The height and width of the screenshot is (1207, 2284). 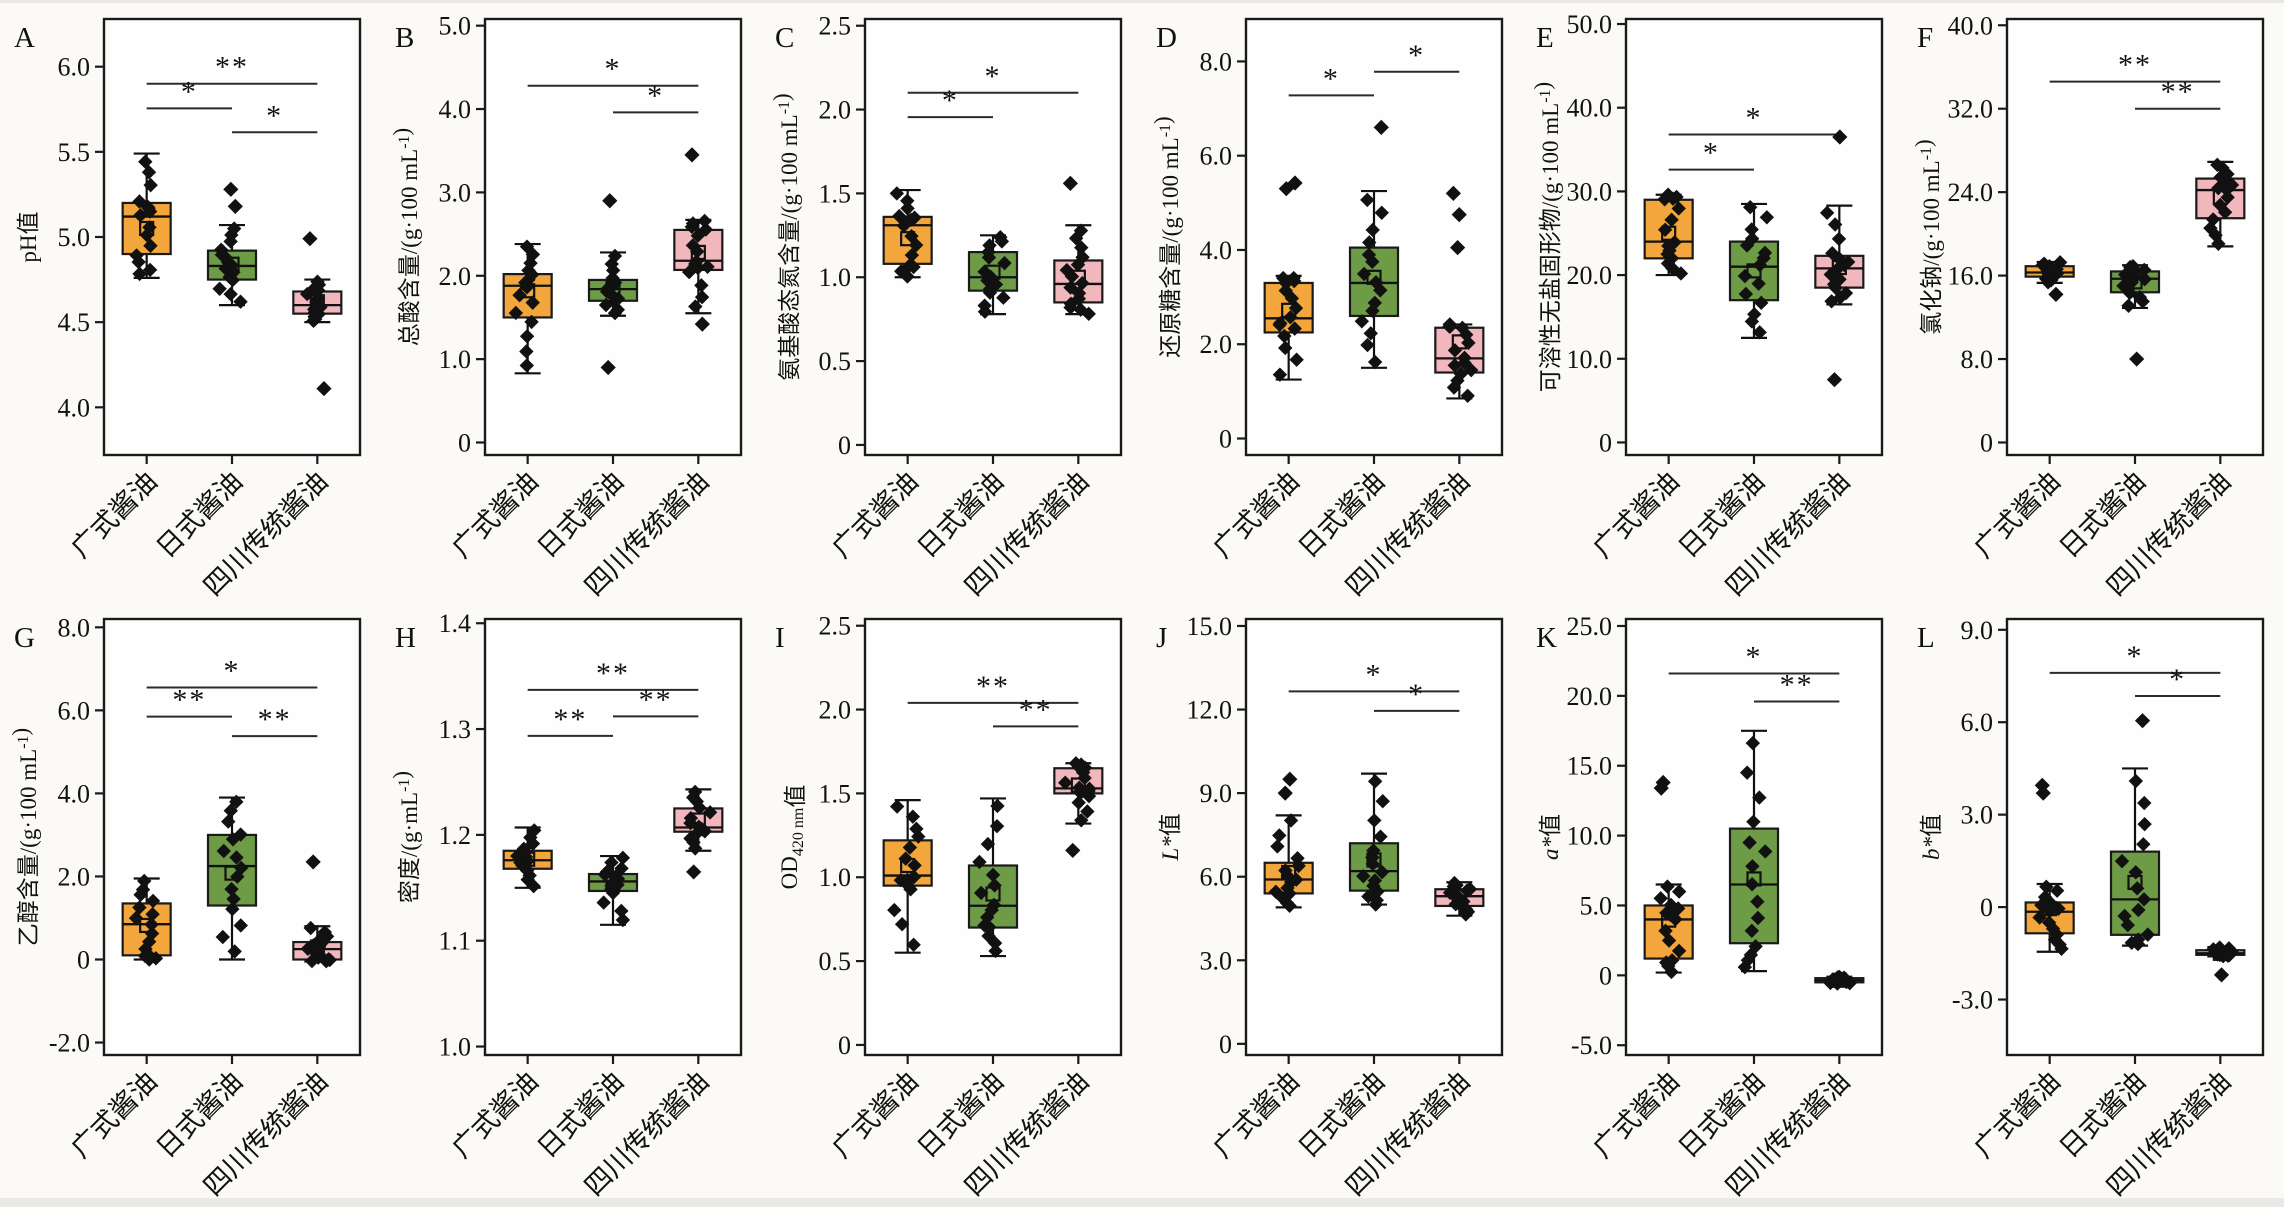 What do you see at coordinates (1550, 837) in the screenshot?
I see `y-axis-label: a*值` at bounding box center [1550, 837].